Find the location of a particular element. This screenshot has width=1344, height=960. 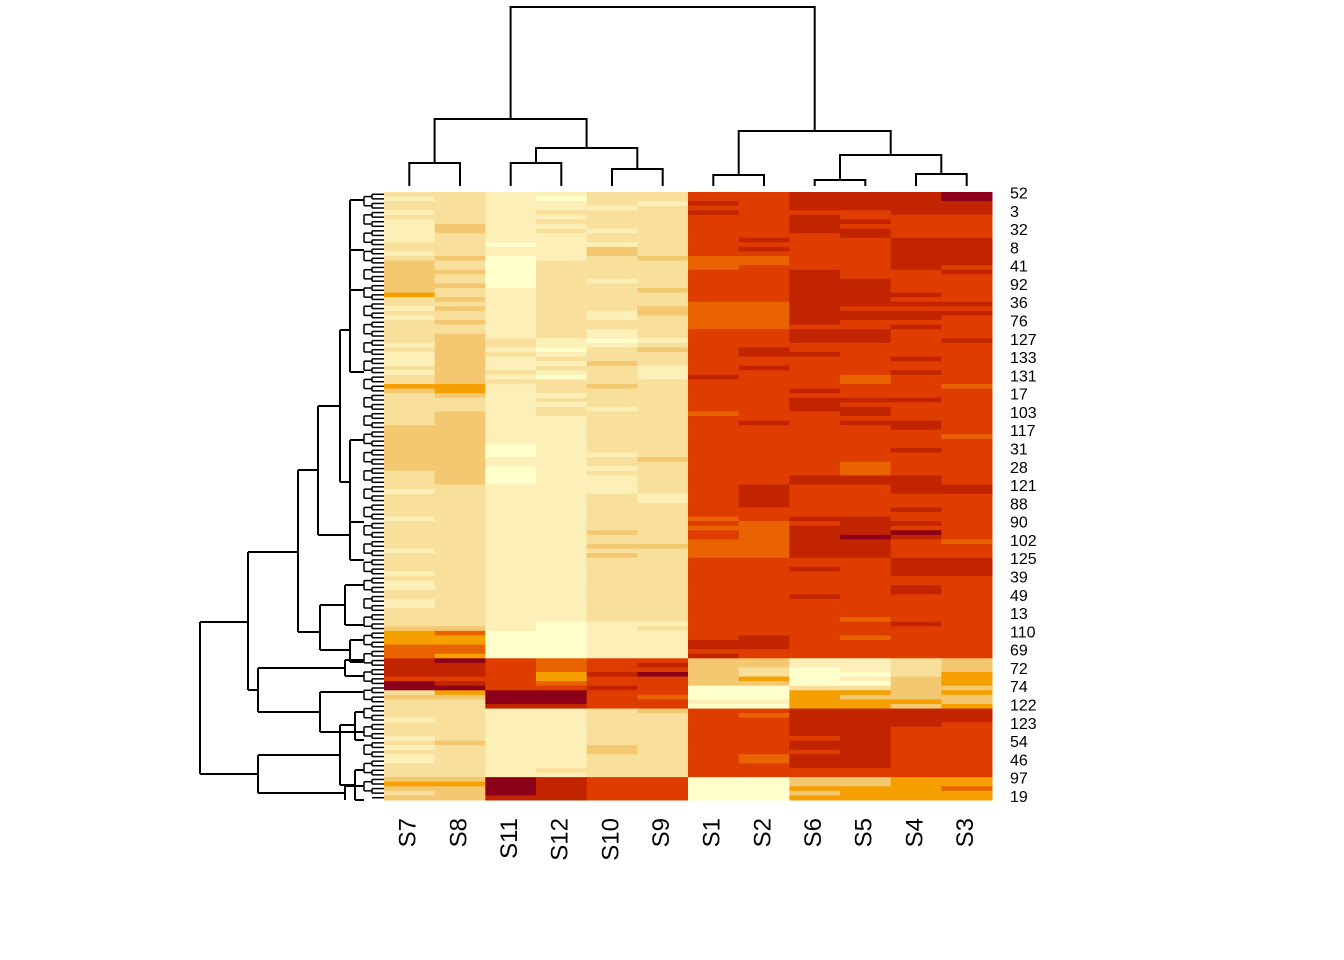

row-label: 76 is located at coordinates (1019, 322).